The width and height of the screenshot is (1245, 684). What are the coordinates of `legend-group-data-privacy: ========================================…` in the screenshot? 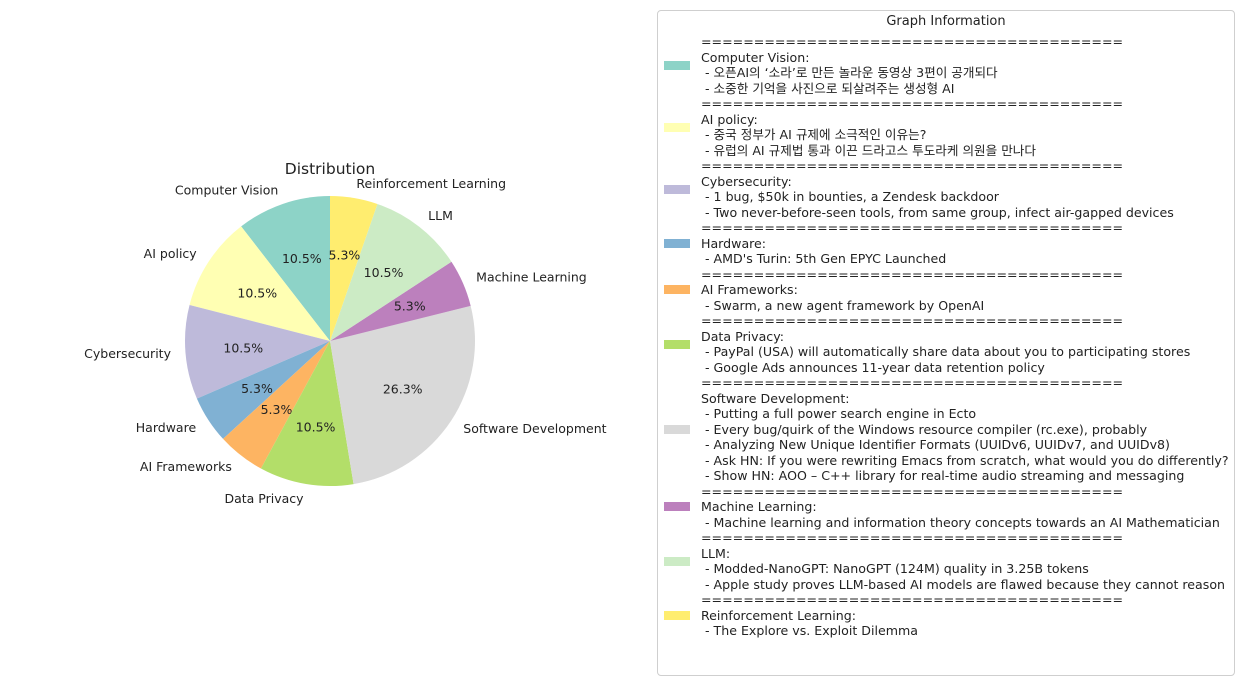 It's located at (946, 344).